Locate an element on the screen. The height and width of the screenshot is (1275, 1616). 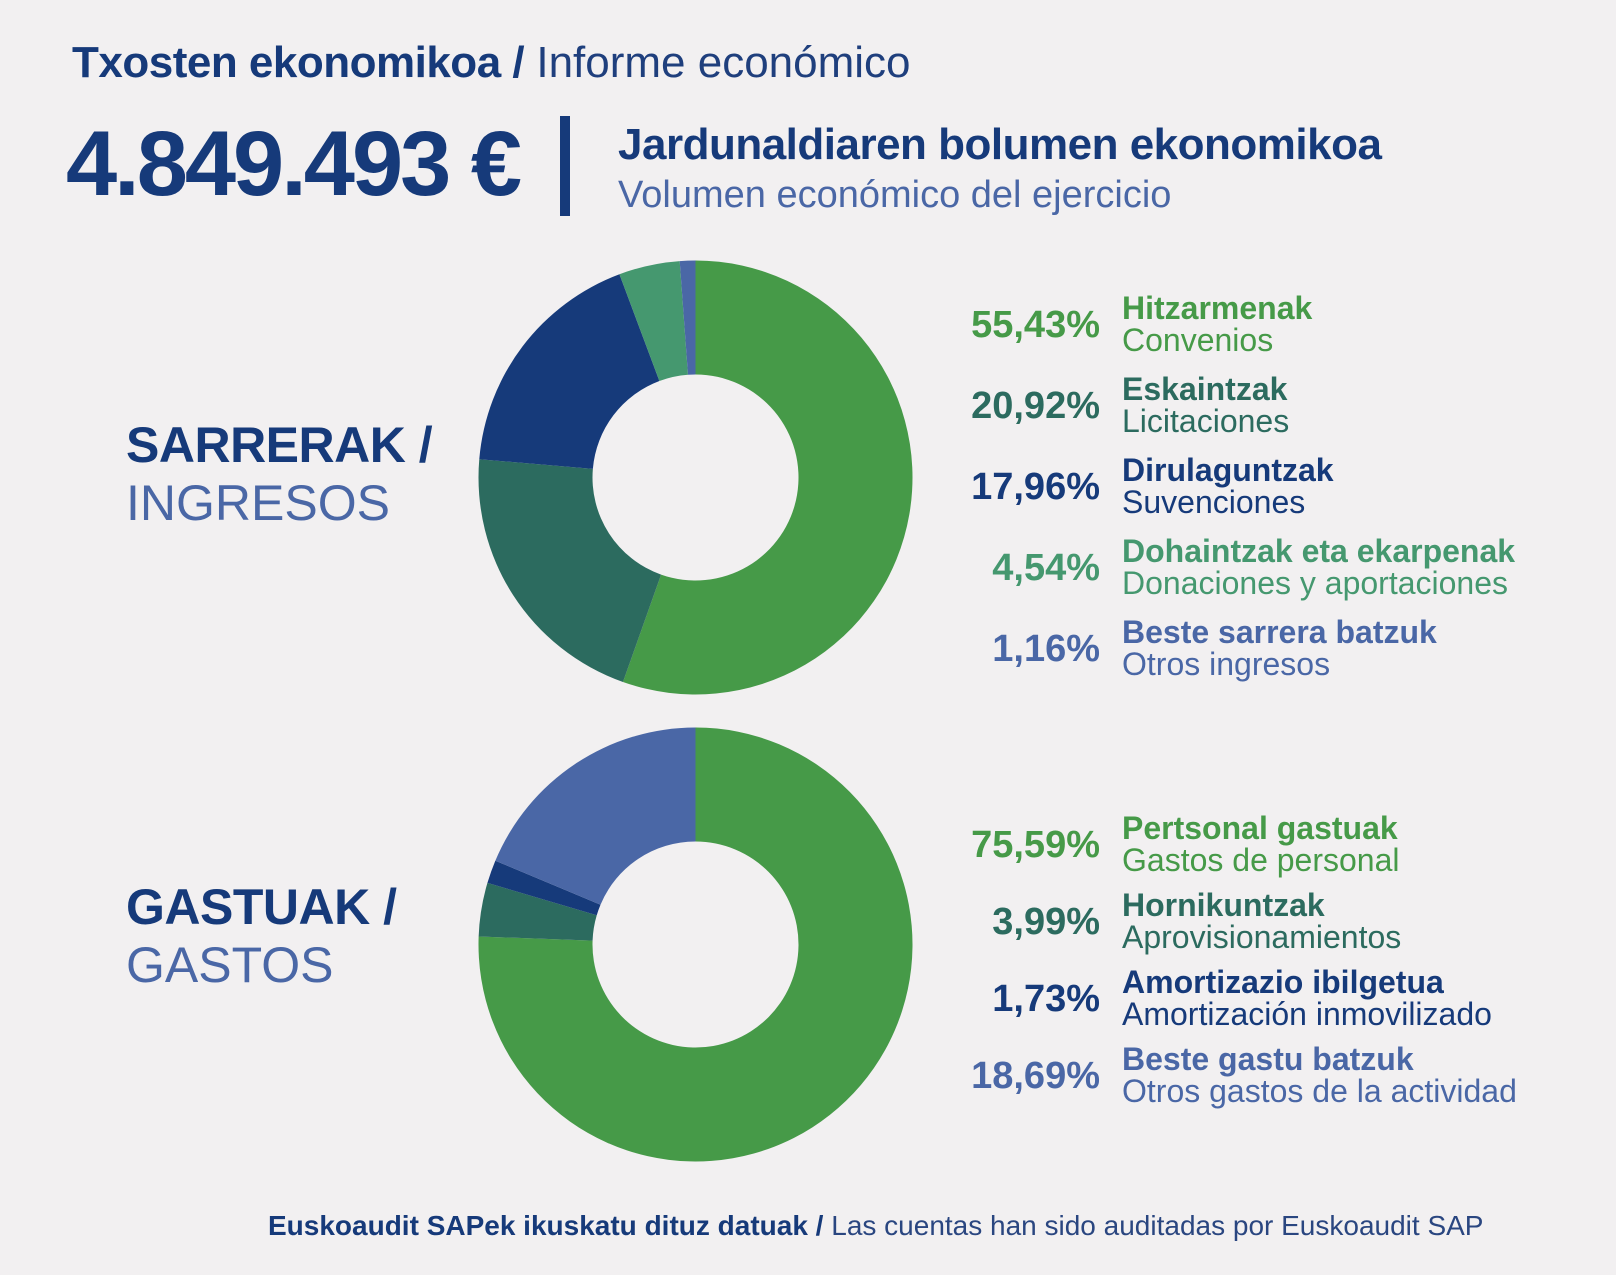
title-es: Informe económico is located at coordinates (723, 62).